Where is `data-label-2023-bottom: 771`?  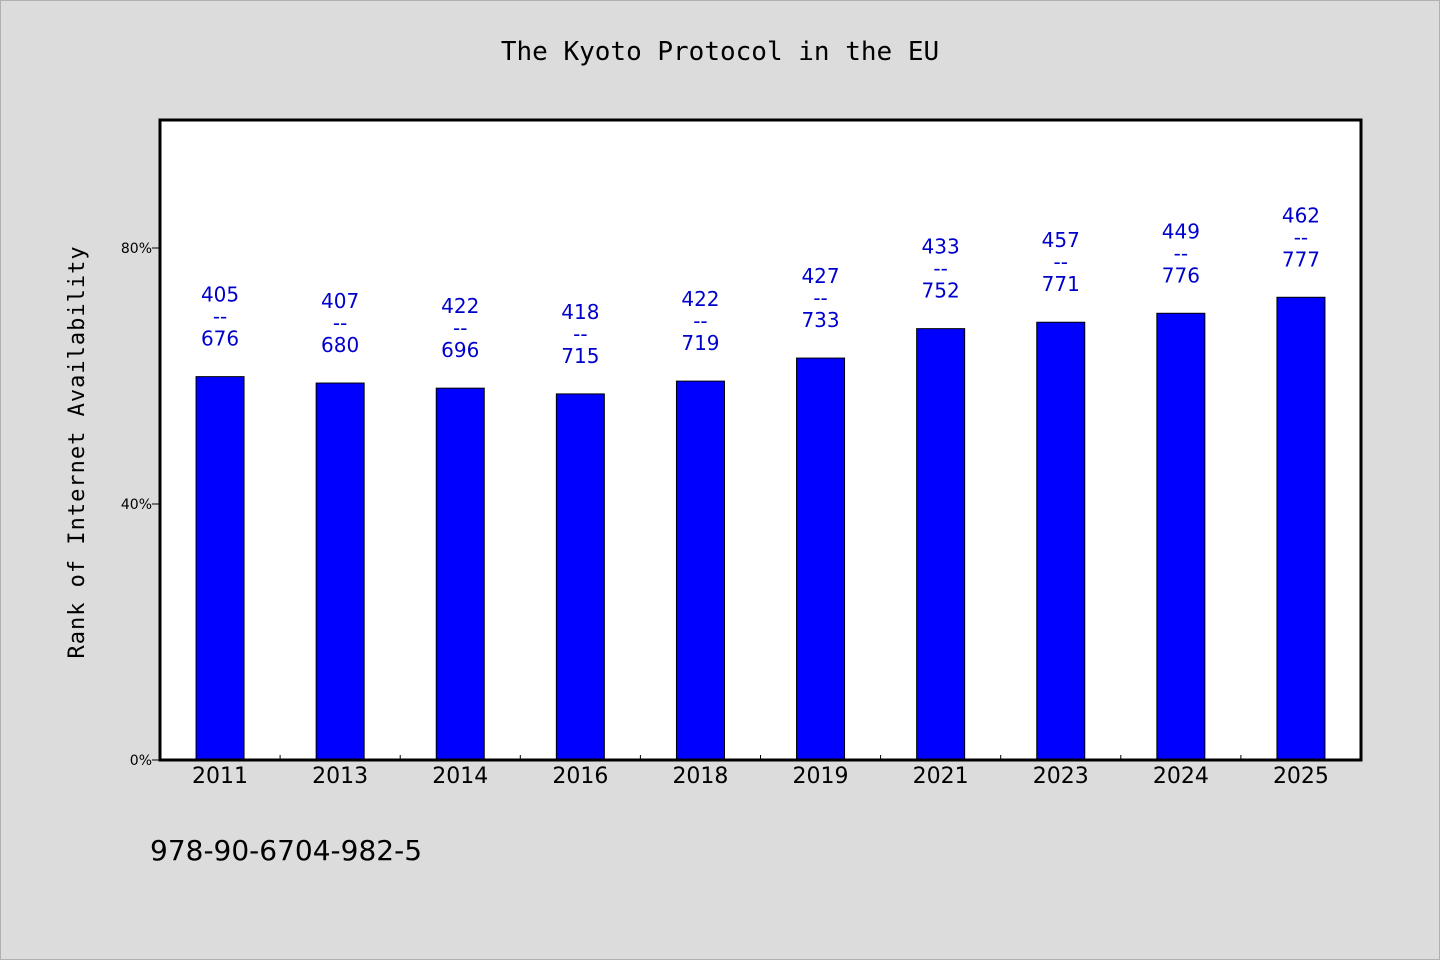 data-label-2023-bottom: 771 is located at coordinates (1061, 284).